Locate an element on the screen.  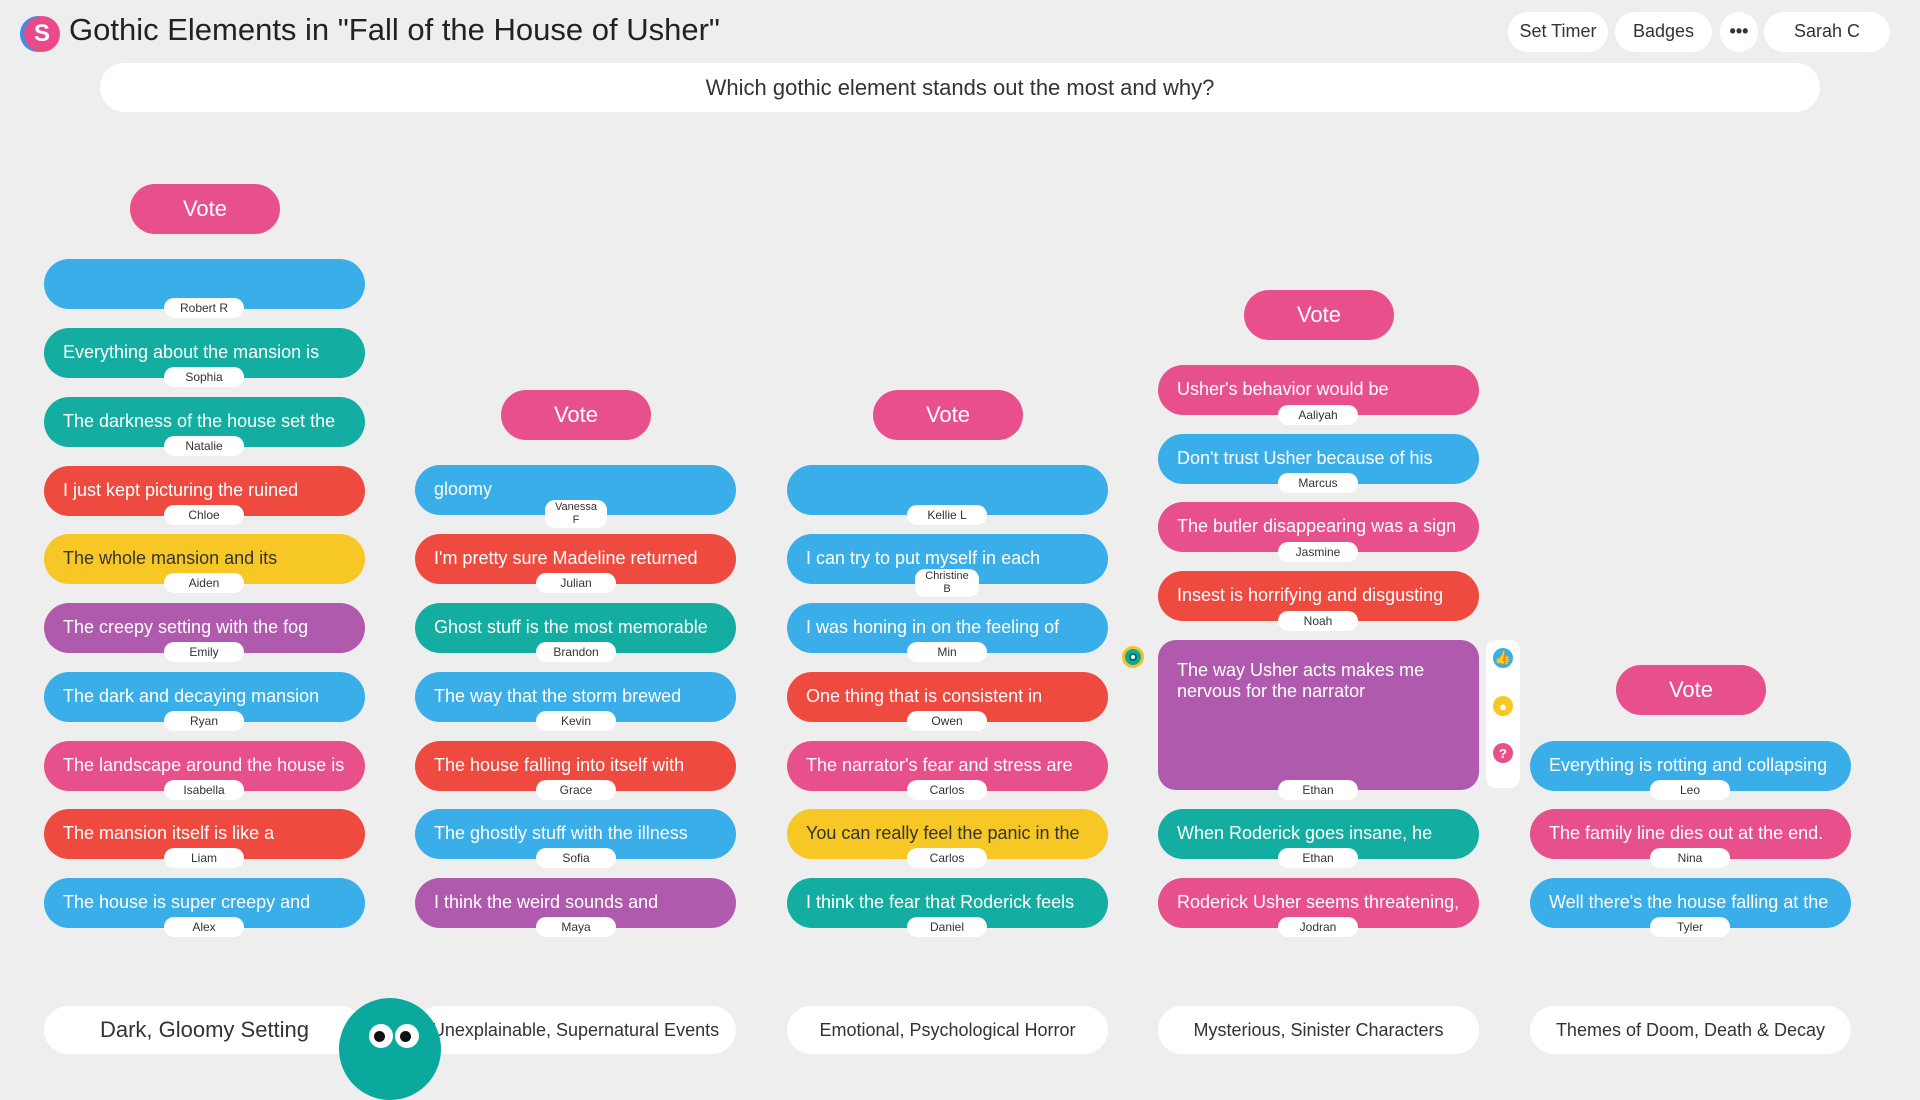
vote-button-col-3: Vote is located at coordinates (948, 415).